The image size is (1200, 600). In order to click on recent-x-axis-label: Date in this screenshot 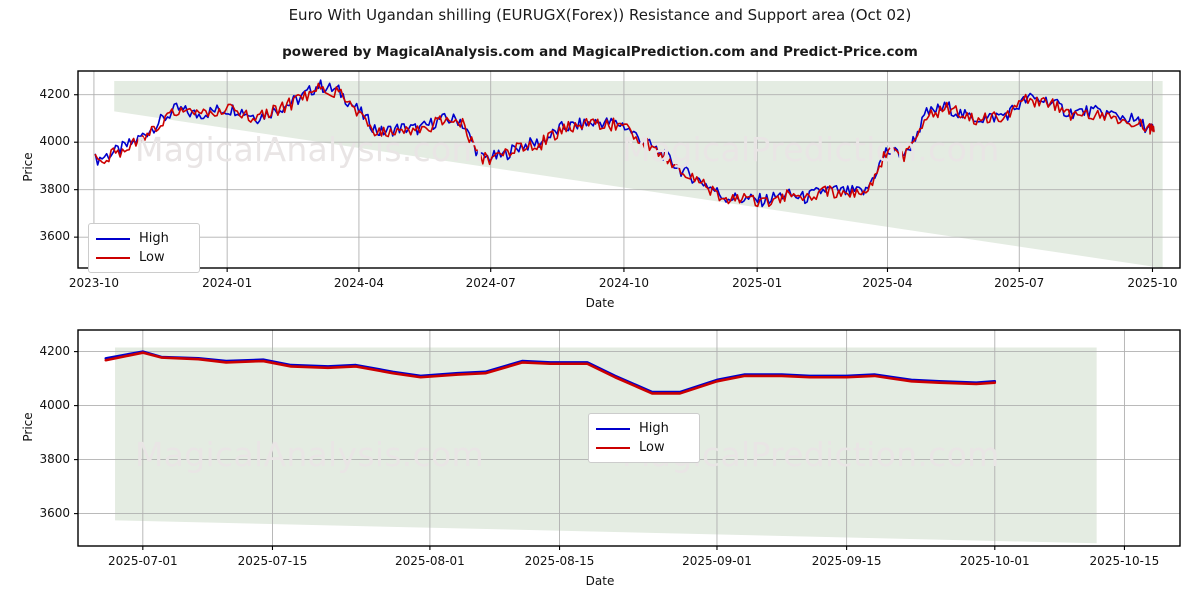, I will do `click(600, 581)`.